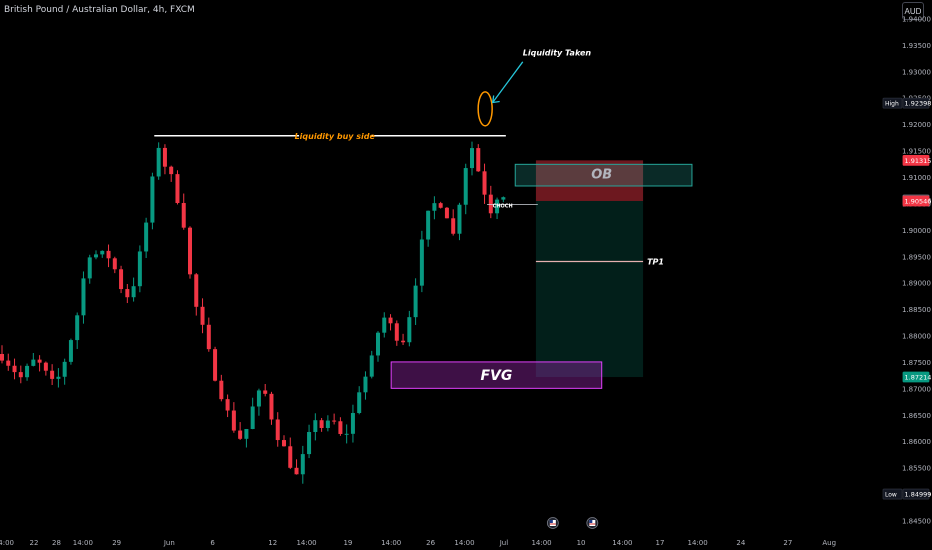 This screenshot has width=932, height=550. I want to click on price-tick-label: 1.94000, so click(916, 19).